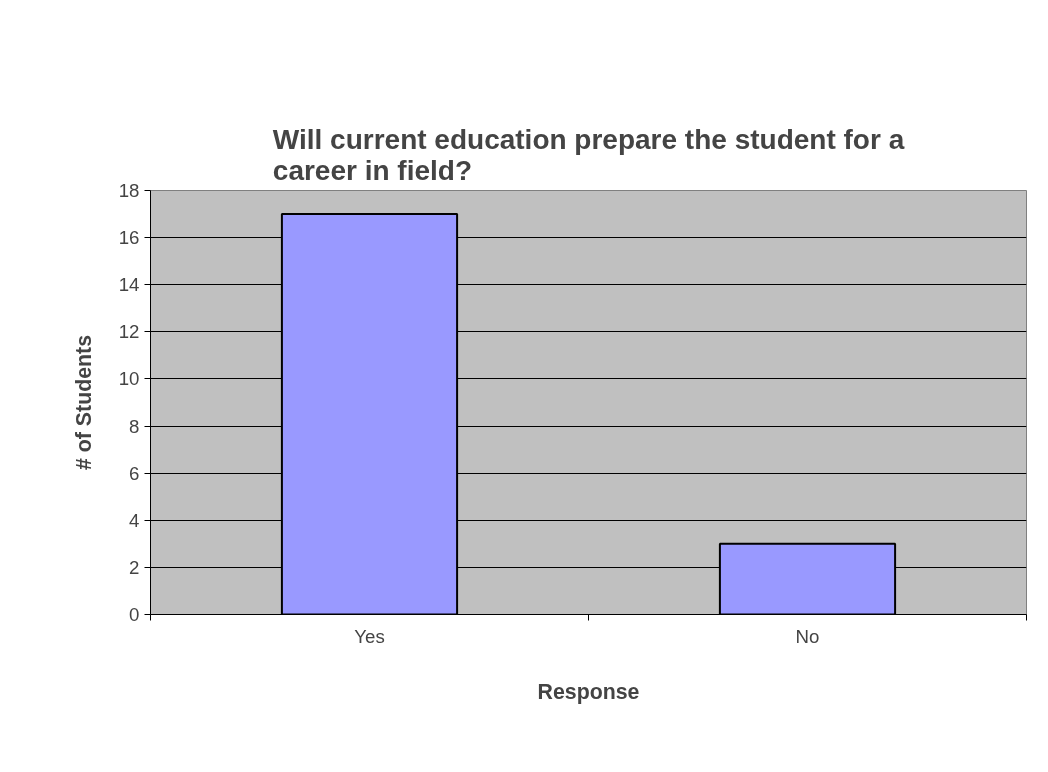 The image size is (1048, 772). Describe the element at coordinates (134, 614) in the screenshot. I see `y-tick-label: 0` at that location.